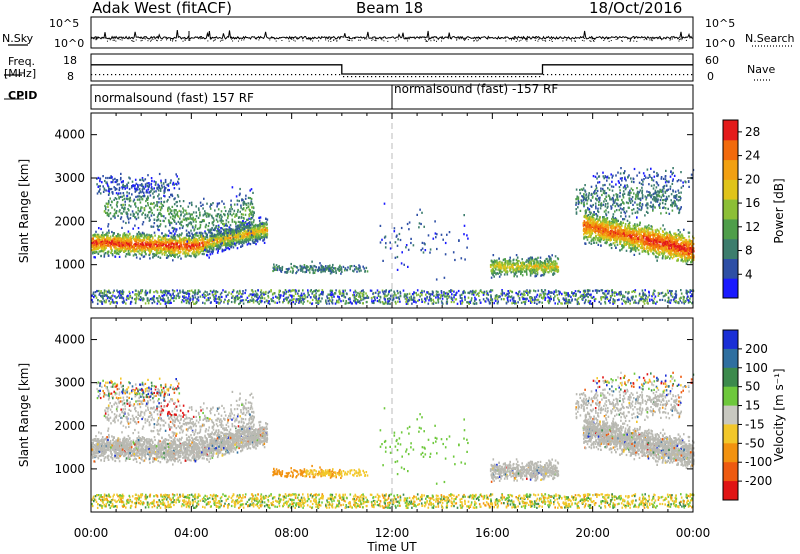  Describe the element at coordinates (24, 415) in the screenshot. I see `velocity-ylabel: Slant Range [km]` at that location.